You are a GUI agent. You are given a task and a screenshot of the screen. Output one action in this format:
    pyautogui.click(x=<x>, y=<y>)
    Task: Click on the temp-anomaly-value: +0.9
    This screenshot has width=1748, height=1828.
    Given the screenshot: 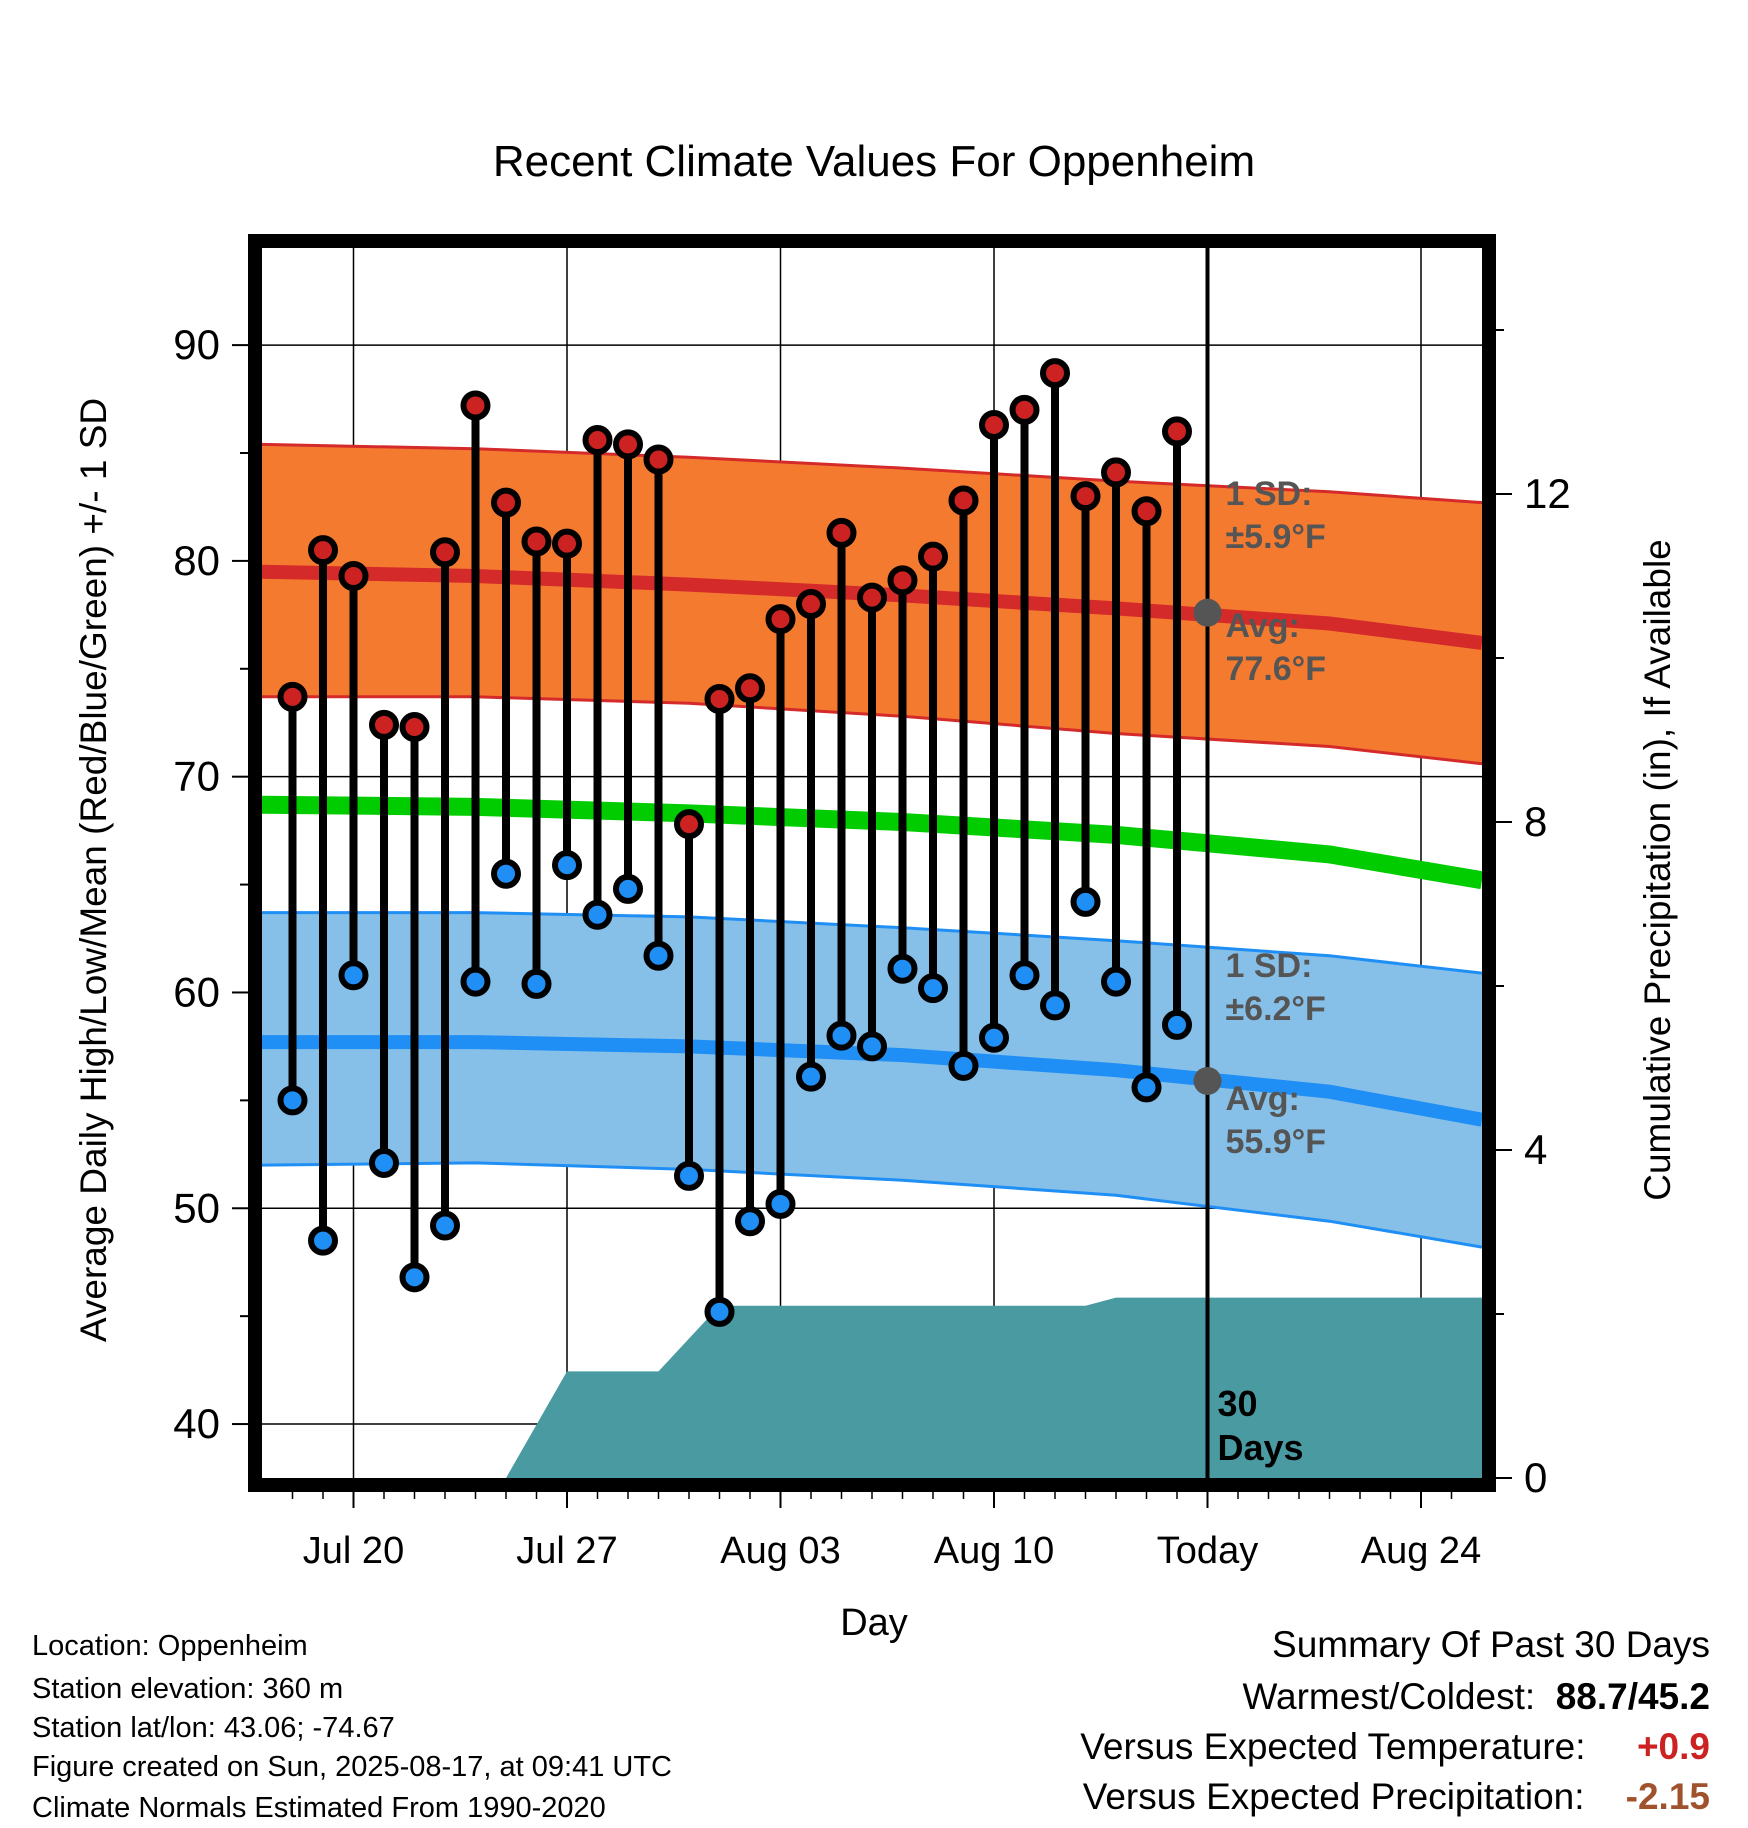 What is the action you would take?
    pyautogui.click(x=1673, y=1746)
    